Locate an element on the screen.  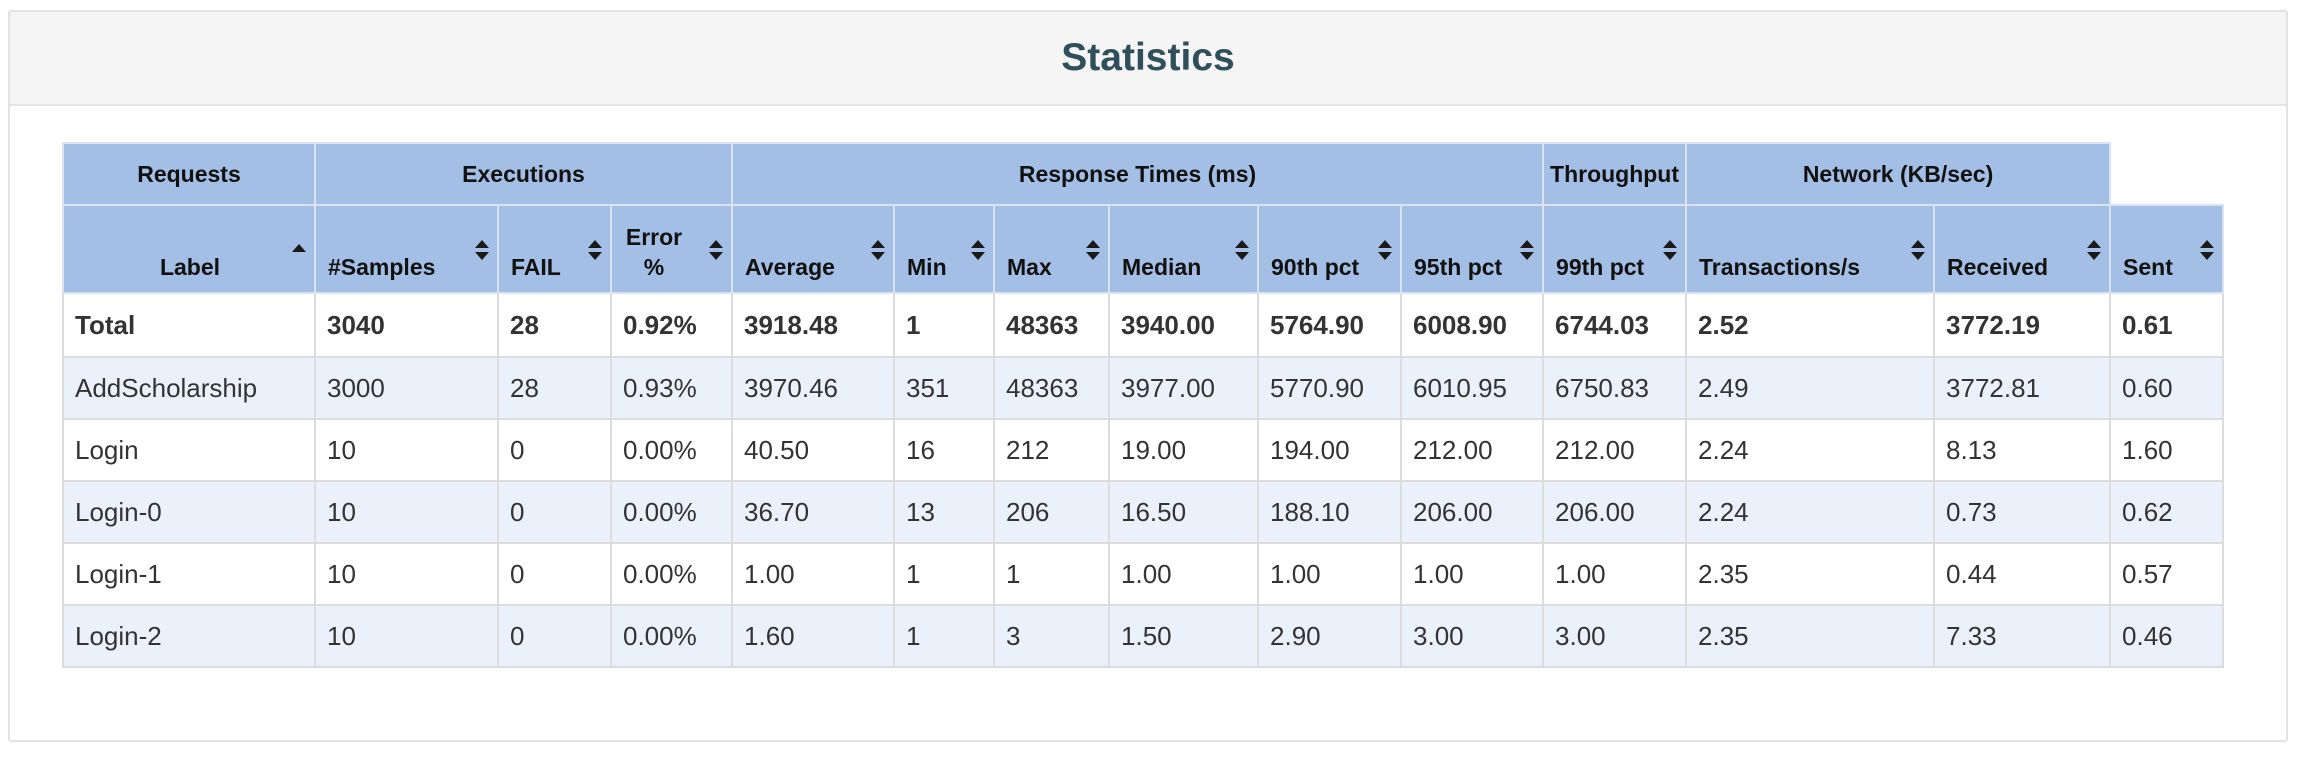
table-cell: 206 is located at coordinates (1052, 512).